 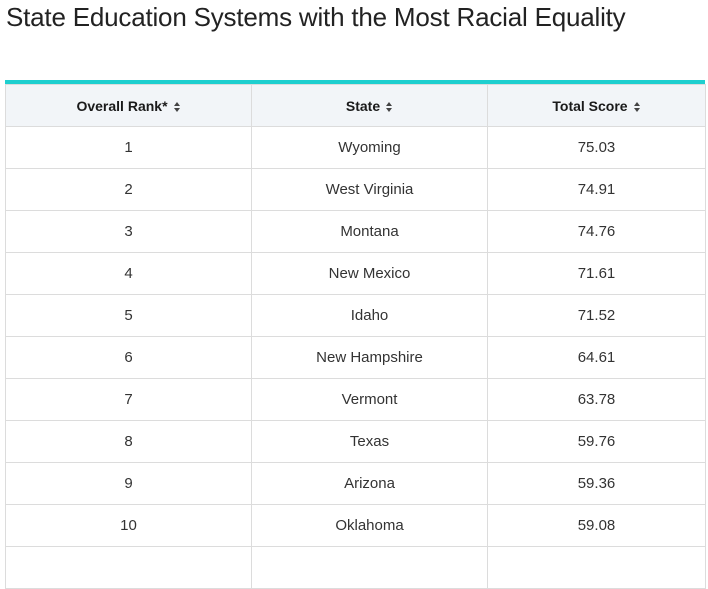 What do you see at coordinates (369, 147) in the screenshot?
I see `state-cell: Wyoming` at bounding box center [369, 147].